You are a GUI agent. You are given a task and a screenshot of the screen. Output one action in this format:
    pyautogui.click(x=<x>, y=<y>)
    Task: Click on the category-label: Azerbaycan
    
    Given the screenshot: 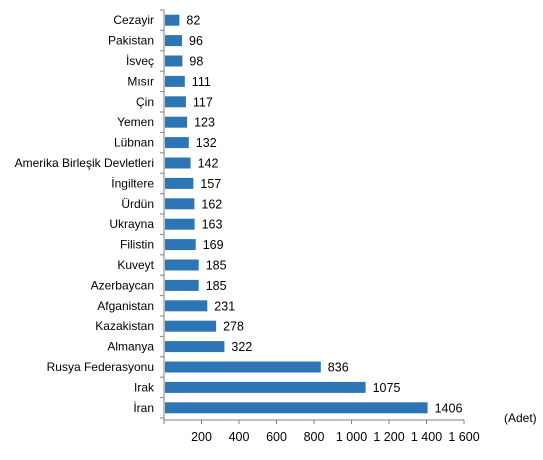 What is the action you would take?
    pyautogui.click(x=122, y=285)
    